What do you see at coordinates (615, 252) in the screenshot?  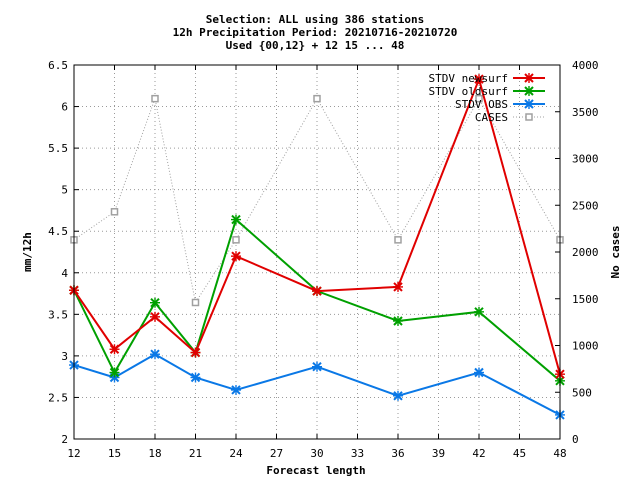 I see `y2-axis-label: No cases` at bounding box center [615, 252].